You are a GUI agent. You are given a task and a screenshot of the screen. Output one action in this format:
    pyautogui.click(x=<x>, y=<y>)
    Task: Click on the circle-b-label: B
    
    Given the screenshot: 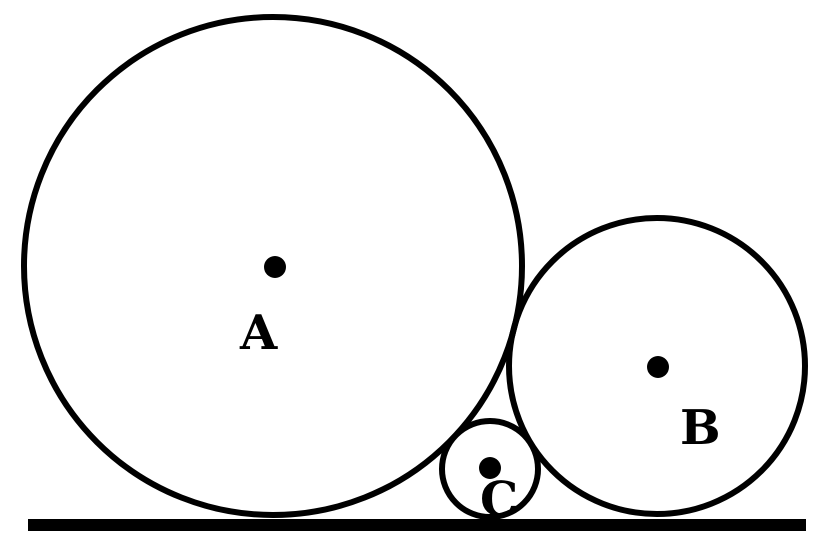 What is the action you would take?
    pyautogui.click(x=700, y=428)
    